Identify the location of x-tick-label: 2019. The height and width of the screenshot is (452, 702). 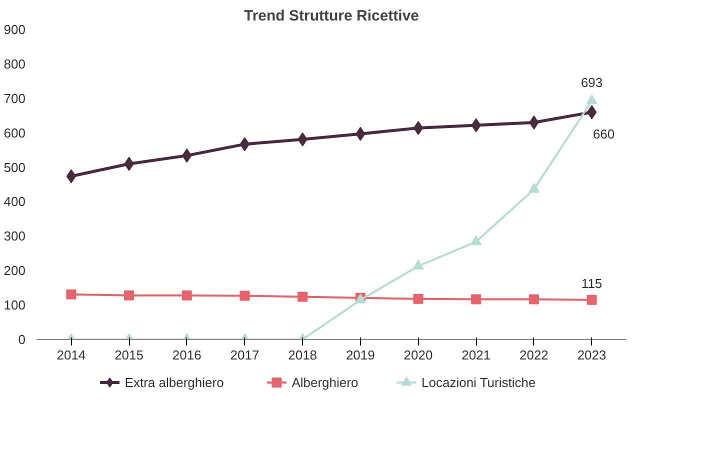
(360, 355).